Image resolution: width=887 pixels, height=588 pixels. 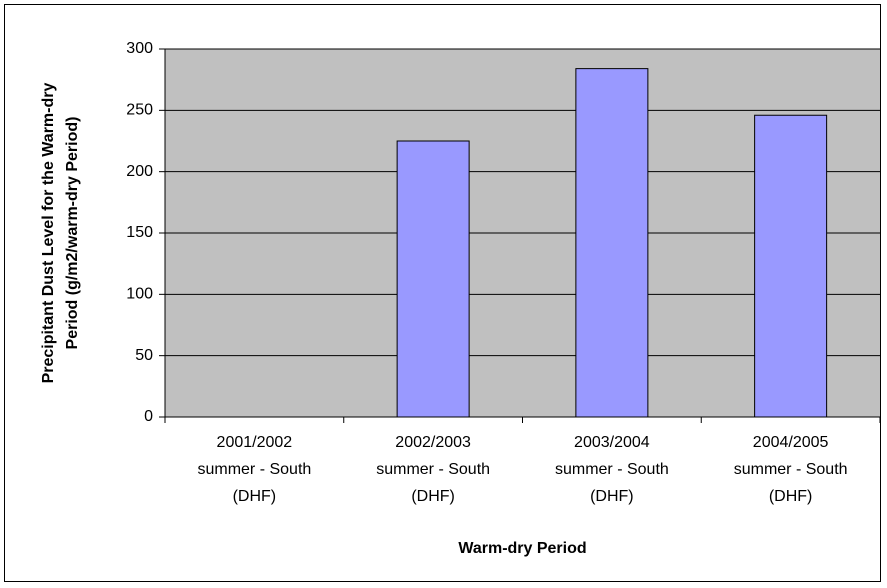 What do you see at coordinates (139, 48) in the screenshot?
I see `y-tick-label: 300` at bounding box center [139, 48].